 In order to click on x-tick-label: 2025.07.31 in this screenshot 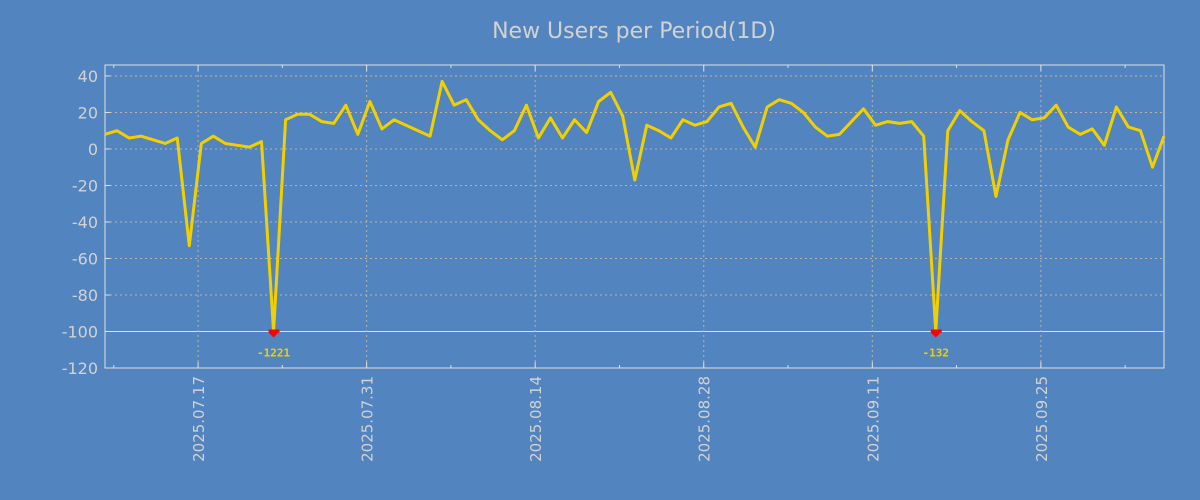, I will do `click(368, 419)`.